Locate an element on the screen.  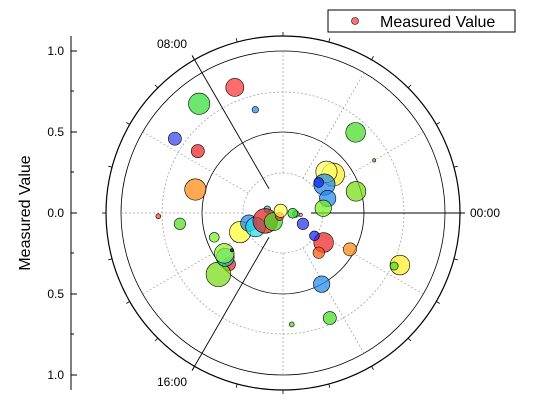
angle-label: 08:00 is located at coordinates (172, 44).